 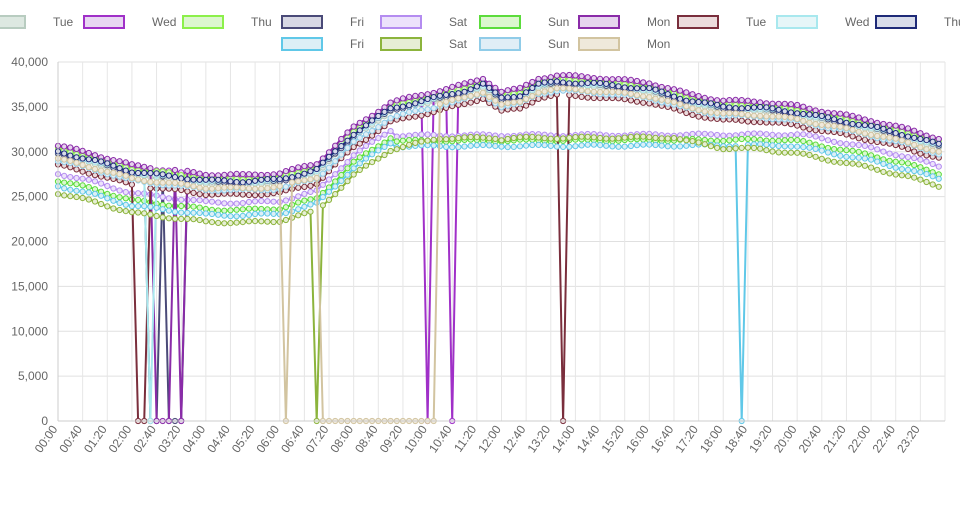 I want to click on legend-label: Wed, so click(x=857, y=22).